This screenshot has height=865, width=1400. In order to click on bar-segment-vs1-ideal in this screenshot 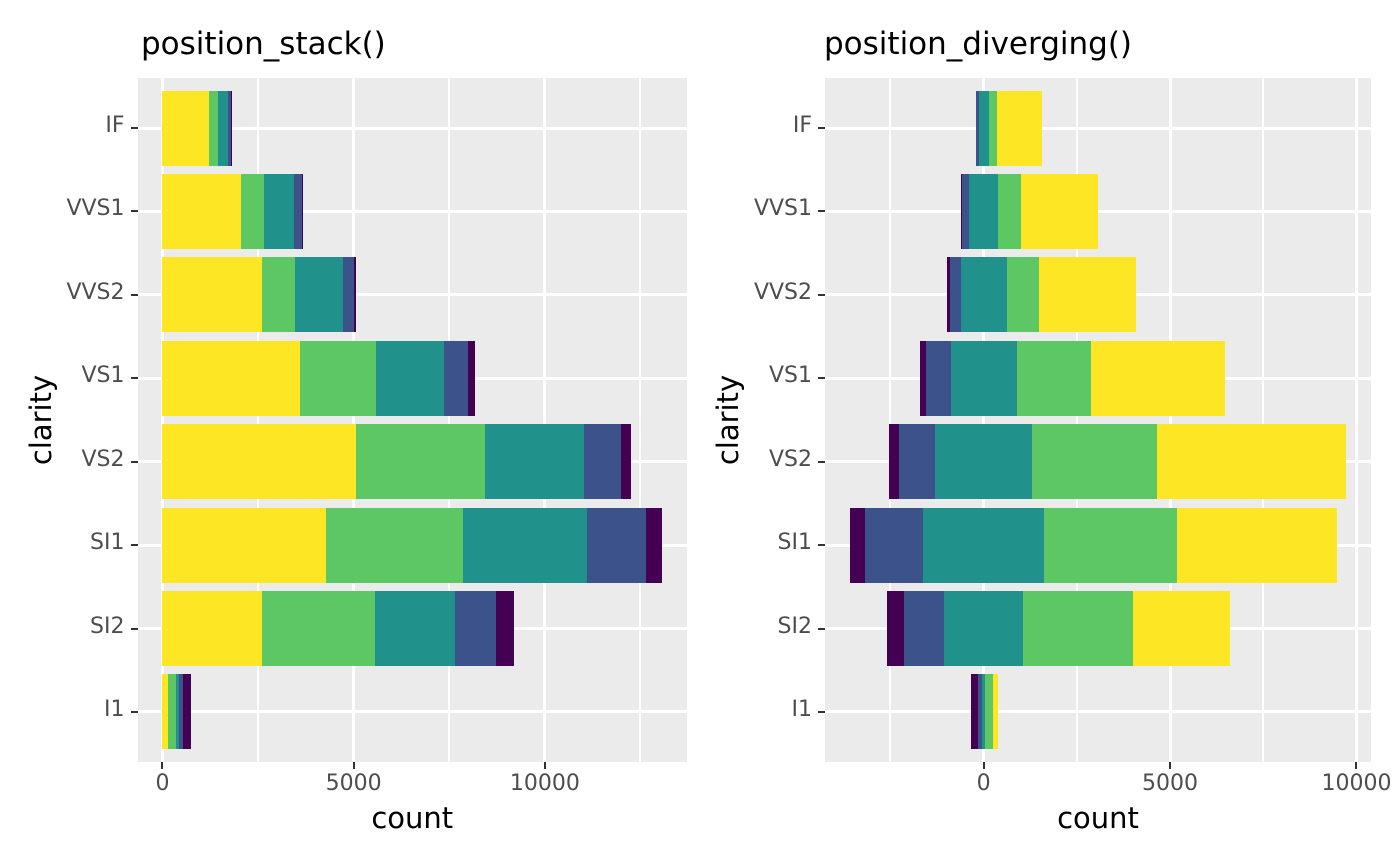, I will do `click(231, 378)`.